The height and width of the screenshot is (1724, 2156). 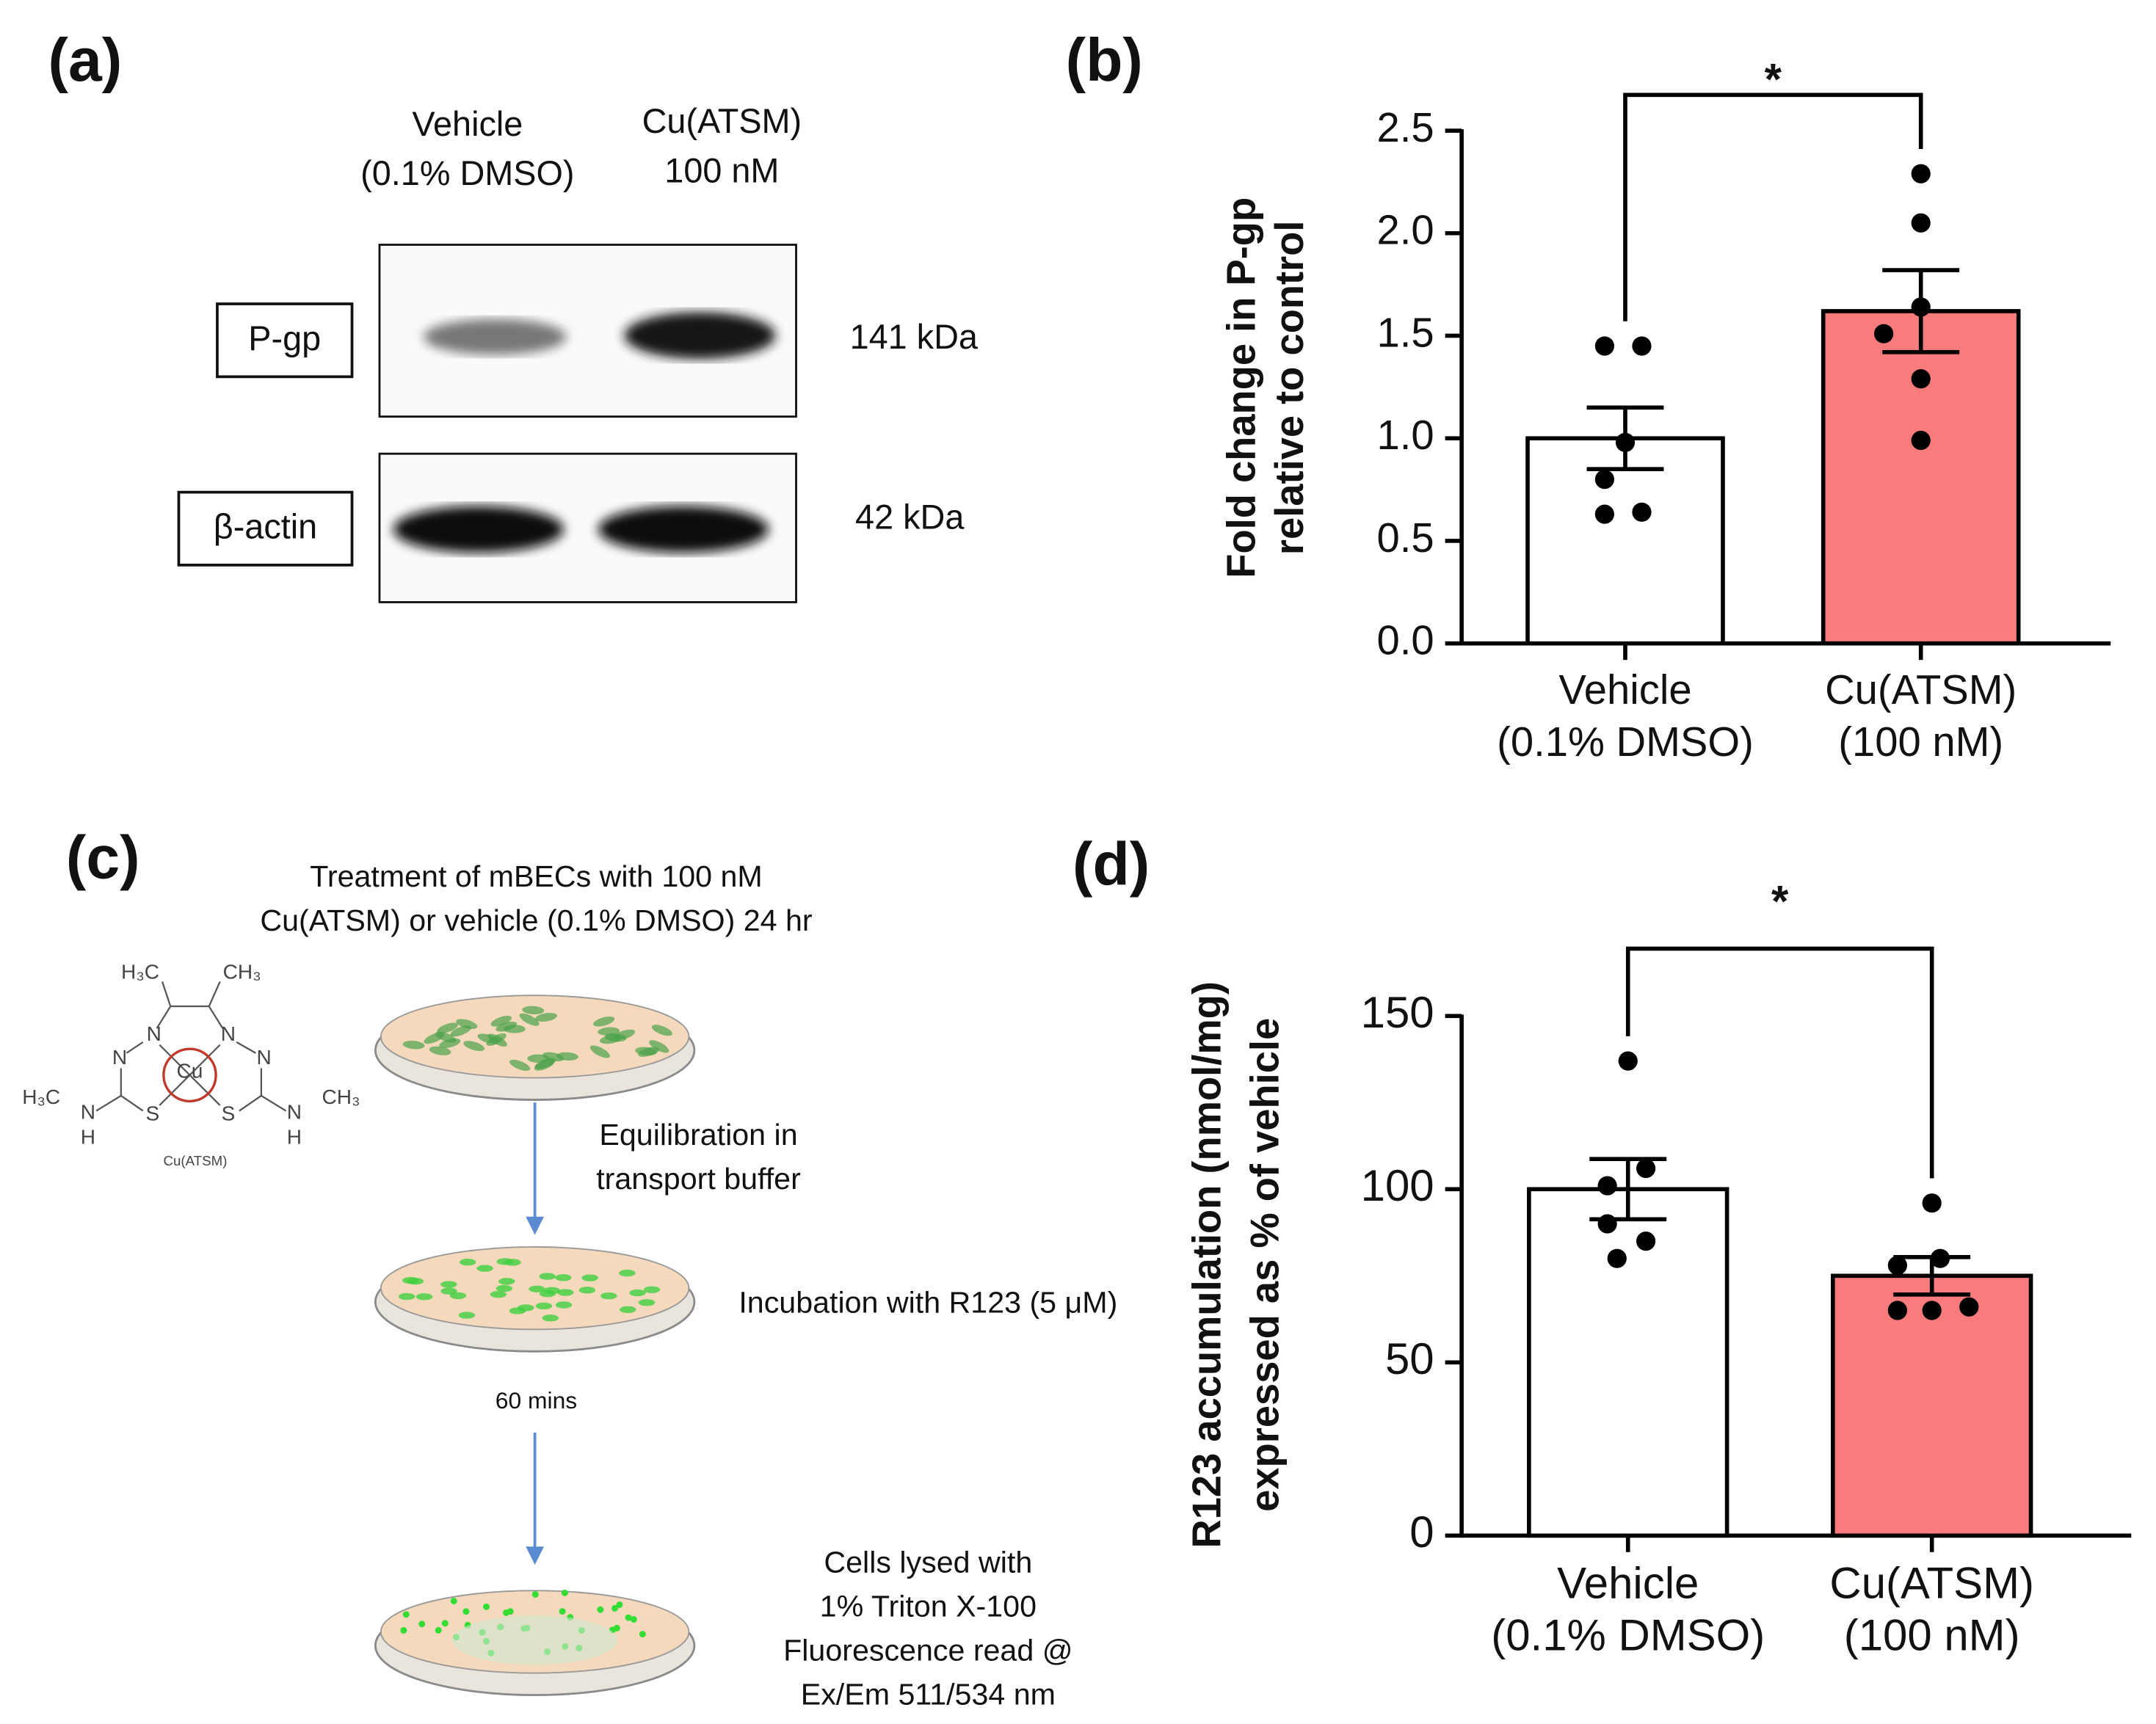 I want to click on y-axis-title: R123 accumulation (nmol/mg), so click(x=1207, y=1264).